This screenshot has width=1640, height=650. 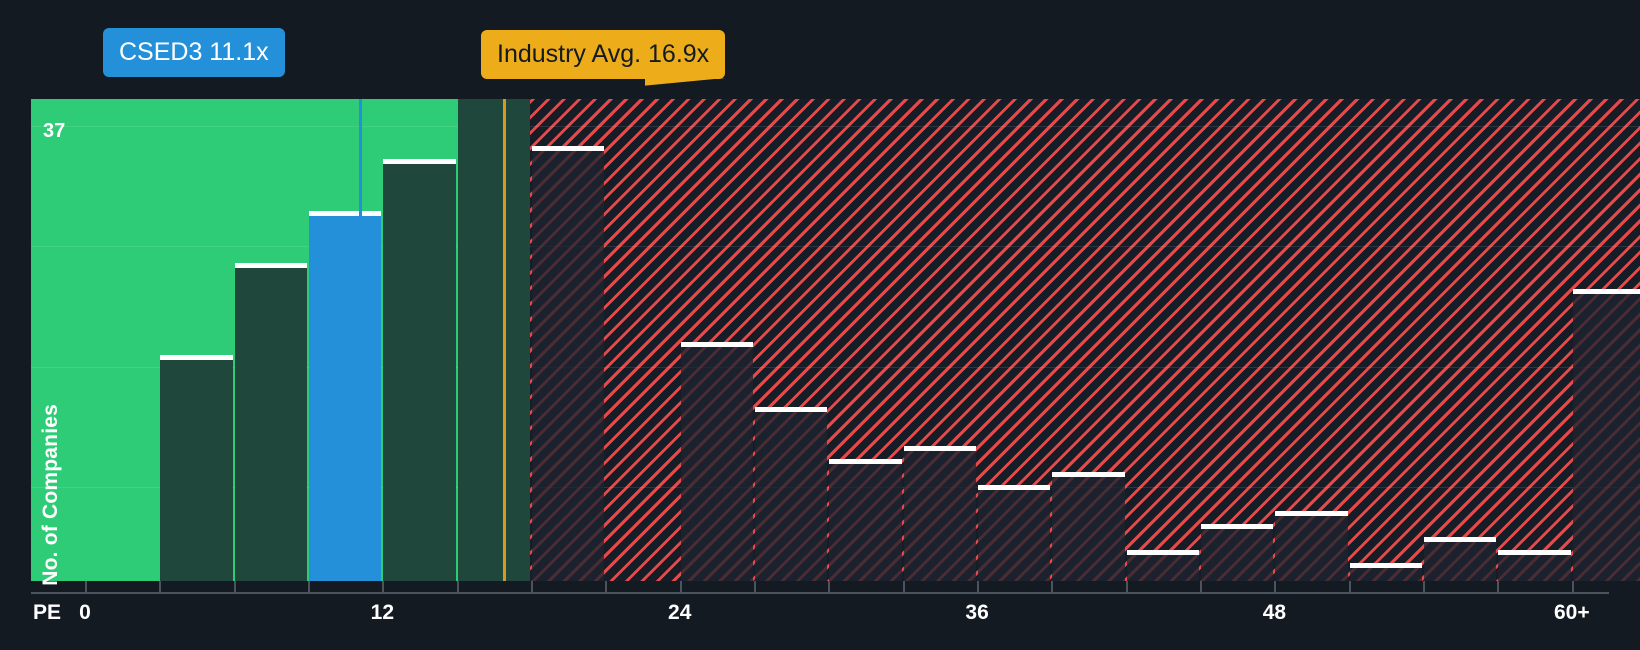 I want to click on y-max-label: 37, so click(x=54, y=131).